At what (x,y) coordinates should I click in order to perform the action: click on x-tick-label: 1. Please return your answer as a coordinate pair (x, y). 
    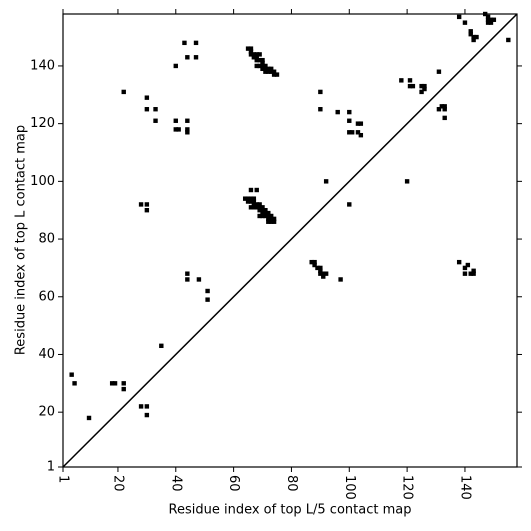
    Looking at the image, I should click on (63, 479).